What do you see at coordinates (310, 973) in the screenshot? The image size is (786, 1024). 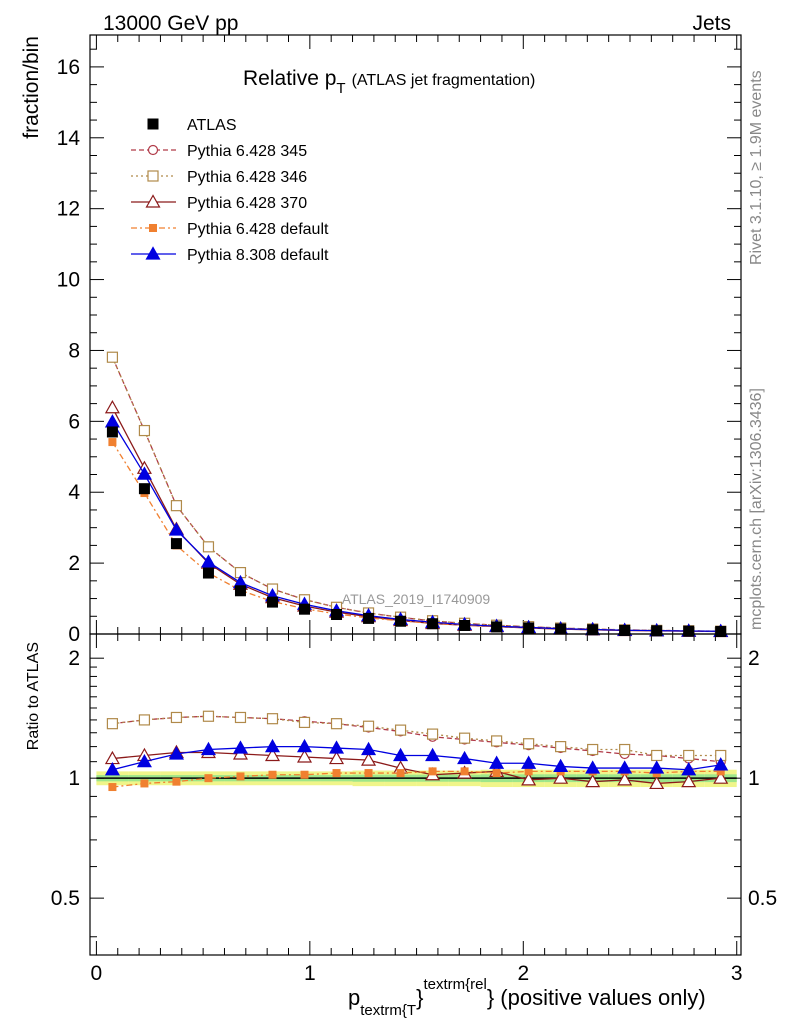 I see `x-tick-label: 1` at bounding box center [310, 973].